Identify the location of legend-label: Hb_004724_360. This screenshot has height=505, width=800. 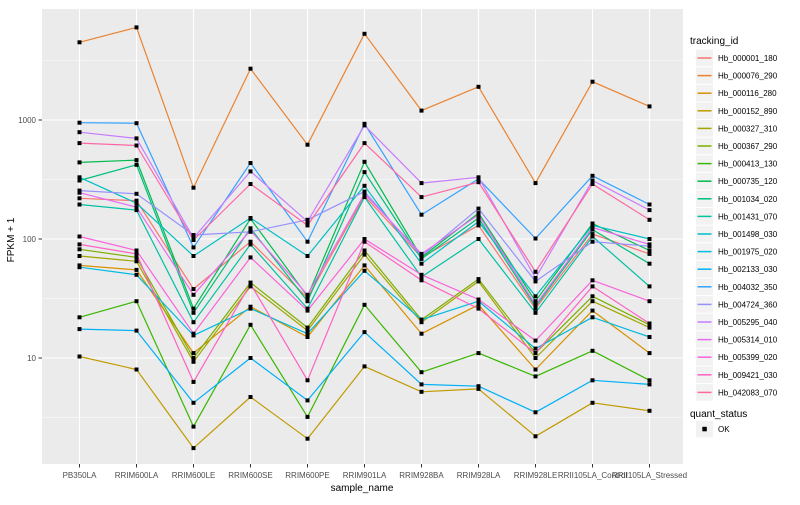
(748, 304).